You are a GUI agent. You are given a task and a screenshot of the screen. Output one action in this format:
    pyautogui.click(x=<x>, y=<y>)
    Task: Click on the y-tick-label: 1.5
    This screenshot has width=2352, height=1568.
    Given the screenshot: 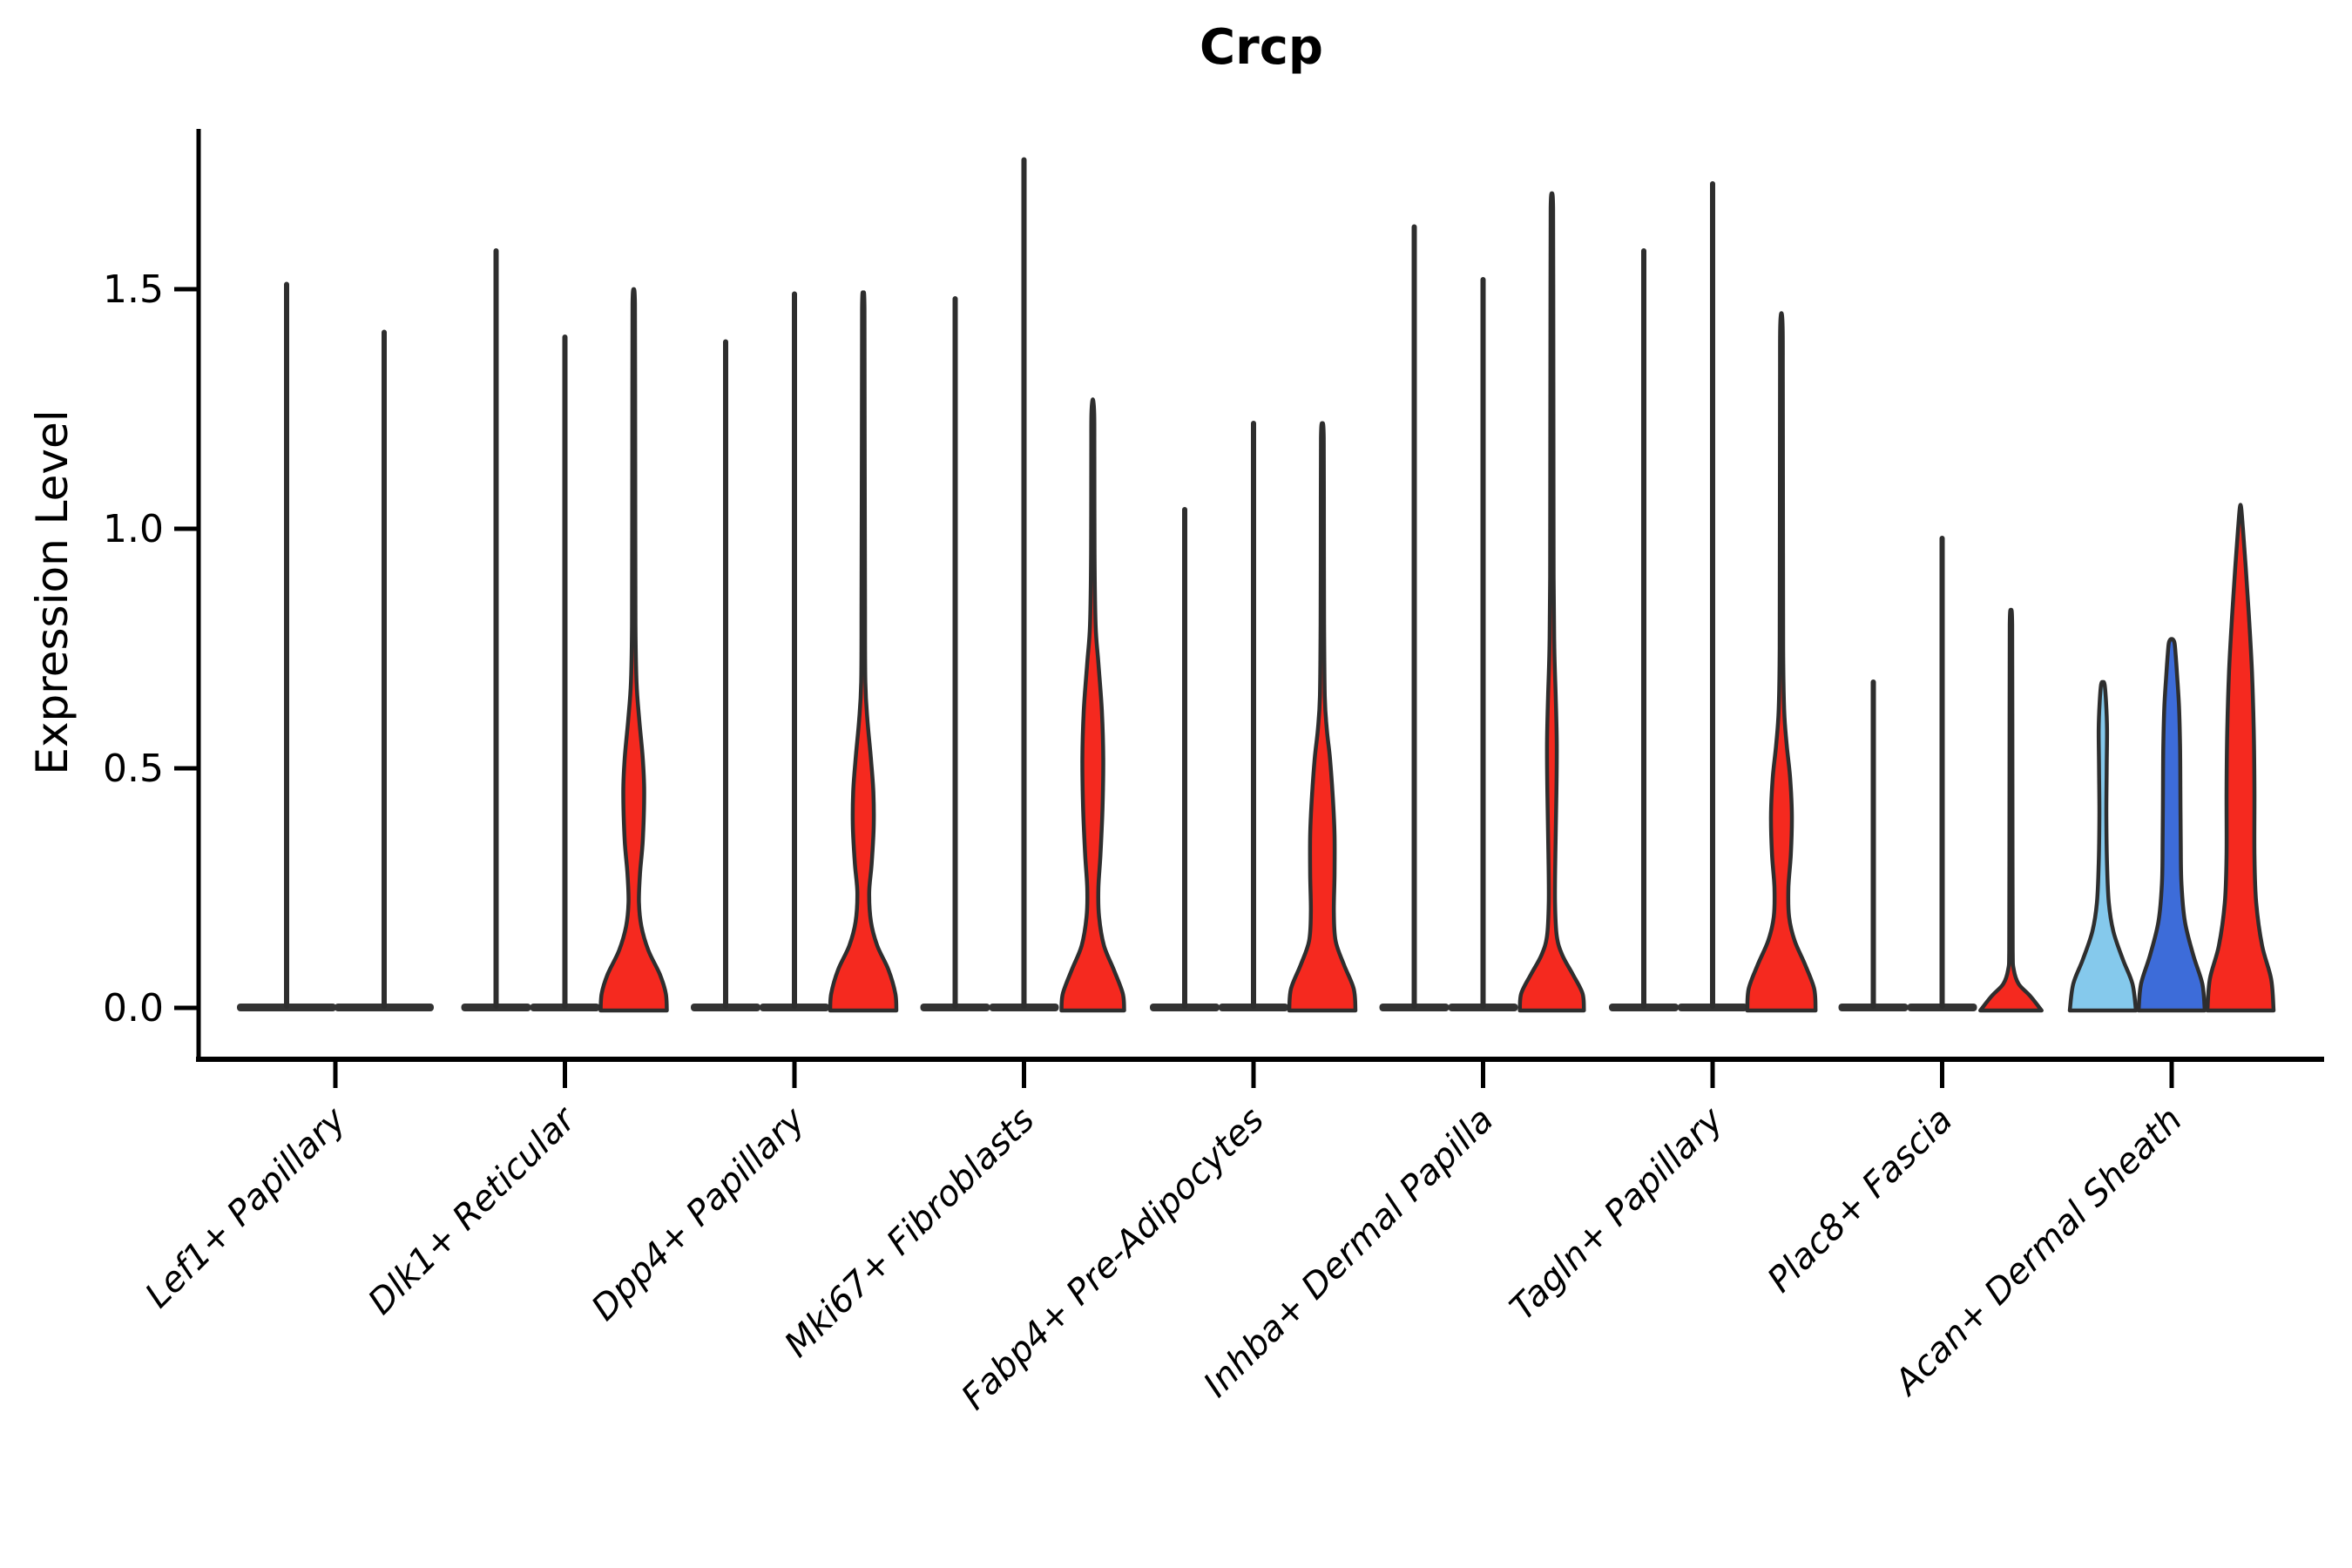 What is the action you would take?
    pyautogui.click(x=134, y=289)
    